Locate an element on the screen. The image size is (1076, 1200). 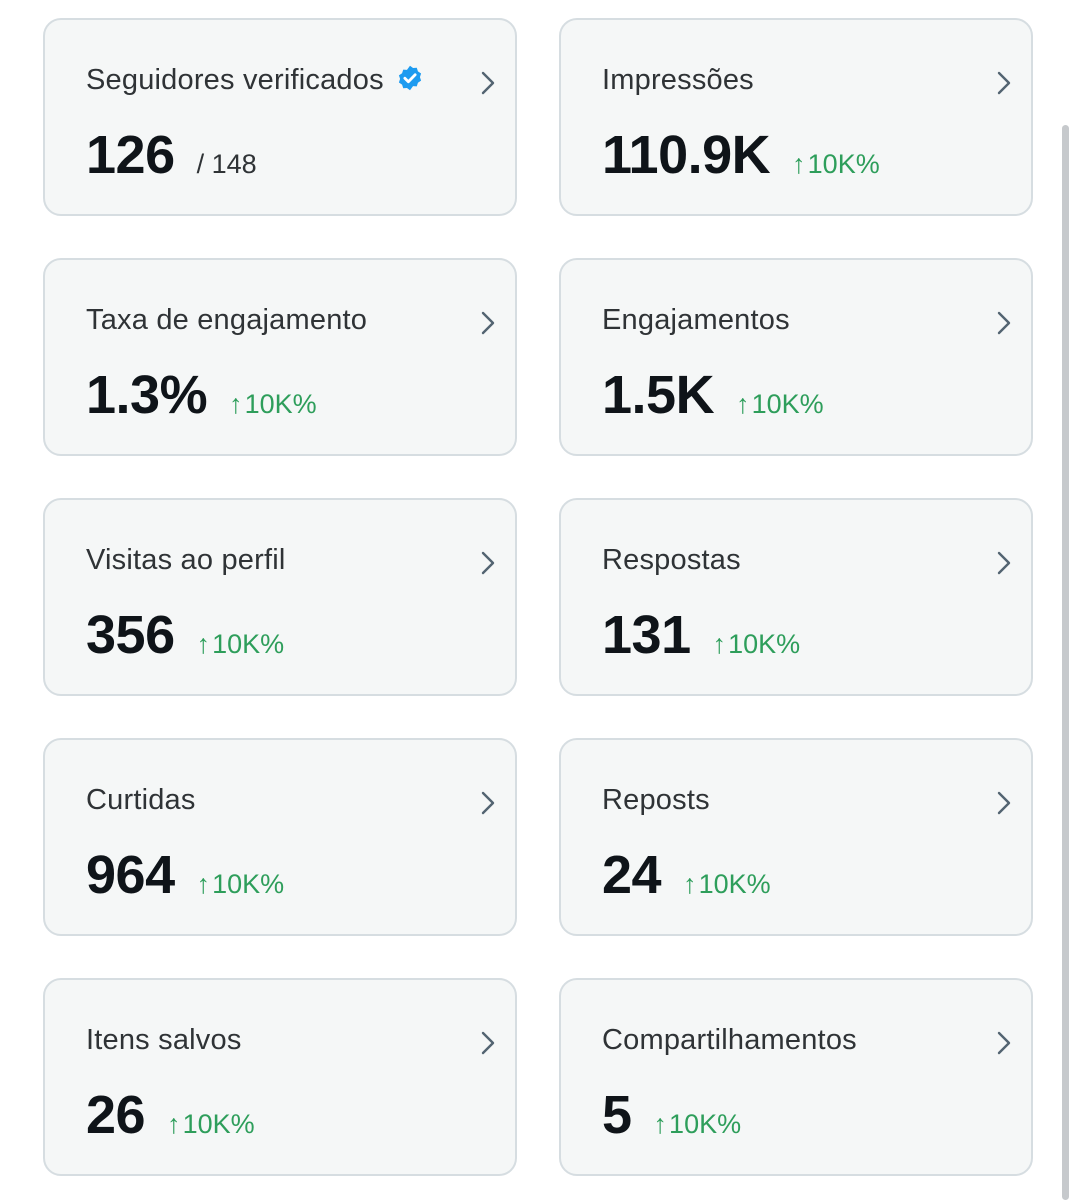
metric-title-text: Engajamentos is located at coordinates (696, 320).